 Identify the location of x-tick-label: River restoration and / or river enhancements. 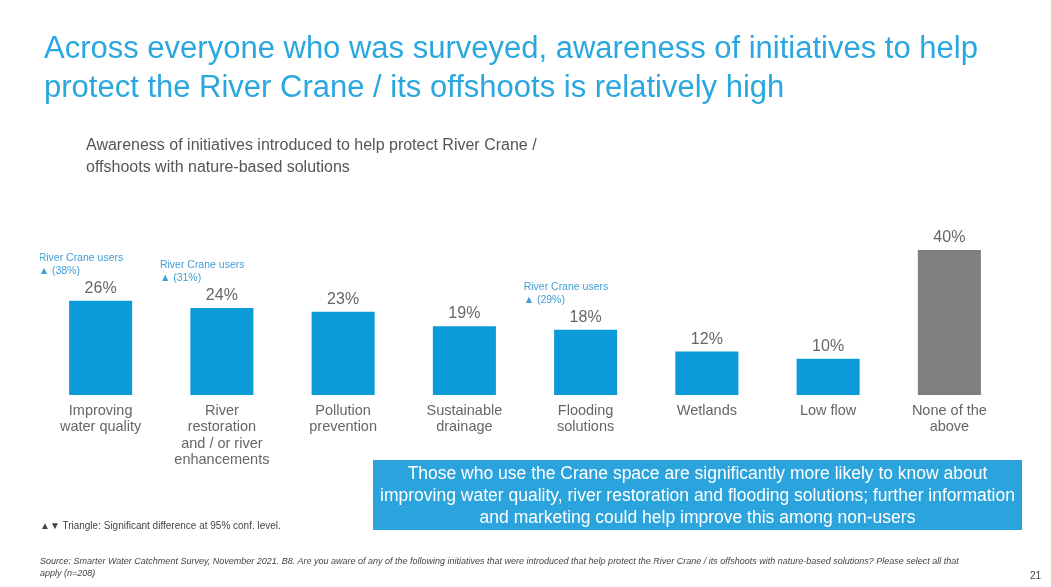
(222, 434).